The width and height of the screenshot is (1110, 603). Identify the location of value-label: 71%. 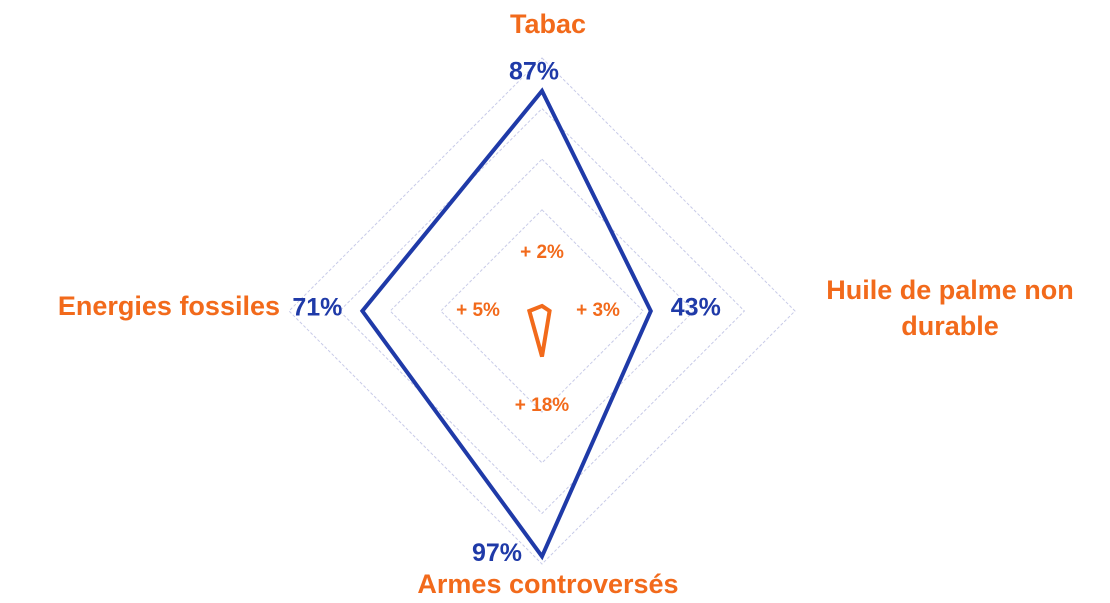
(317, 308).